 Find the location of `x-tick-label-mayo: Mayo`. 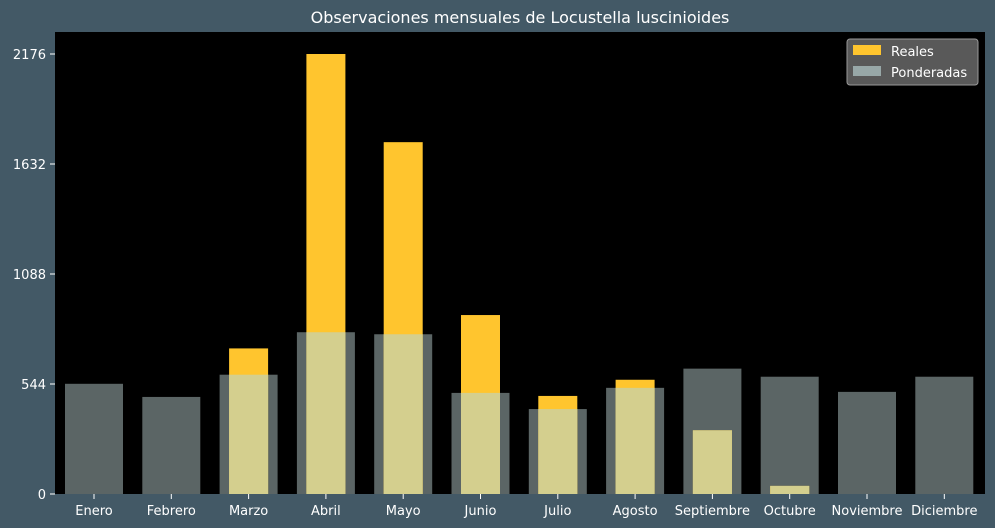

x-tick-label-mayo: Mayo is located at coordinates (403, 511).